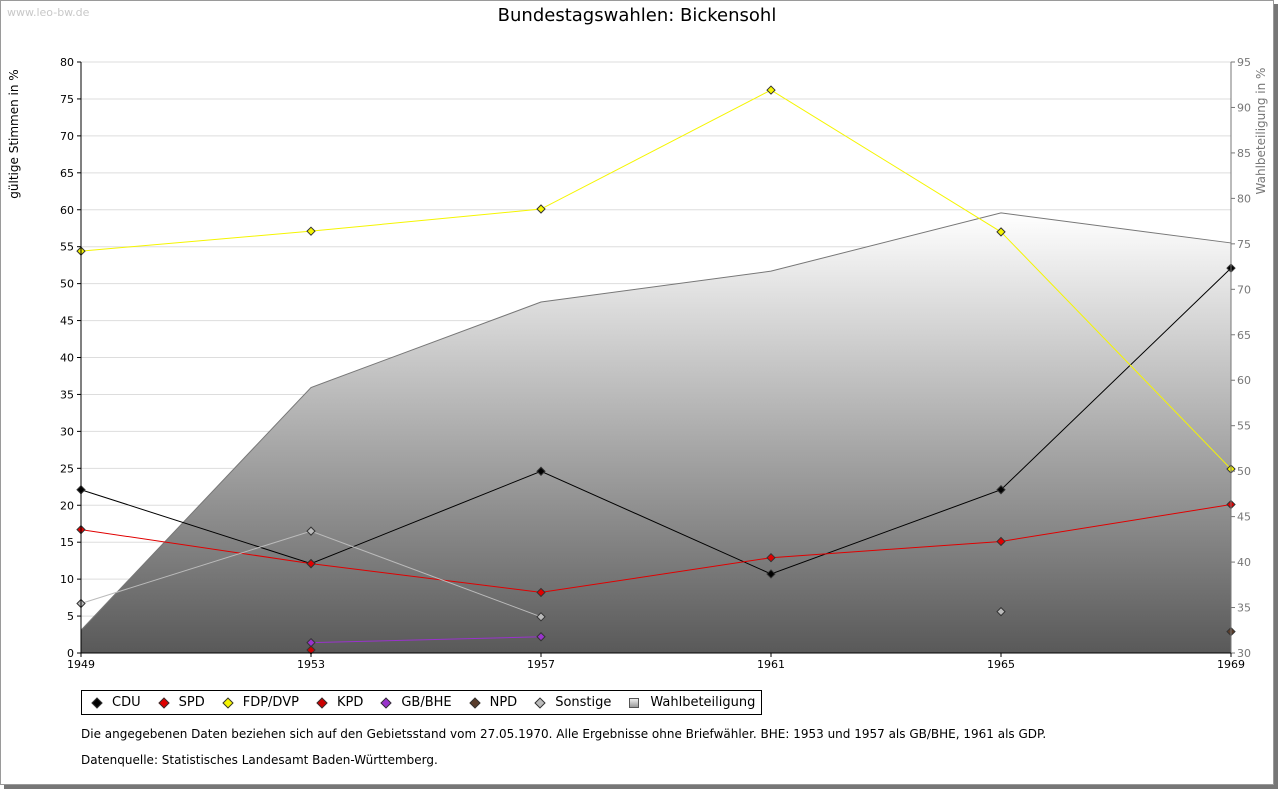 This screenshot has width=1280, height=791. I want to click on y2-tick-label: 30, so click(1244, 653).